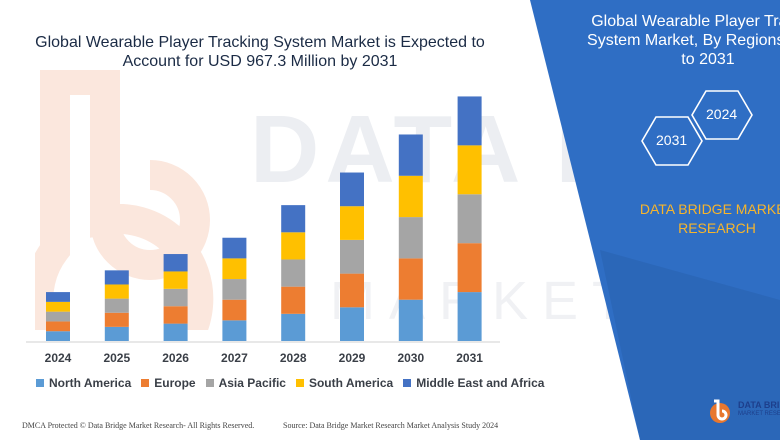 The width and height of the screenshot is (780, 440). I want to click on bar-segment-2028-middle-east-and-africa, so click(293, 219).